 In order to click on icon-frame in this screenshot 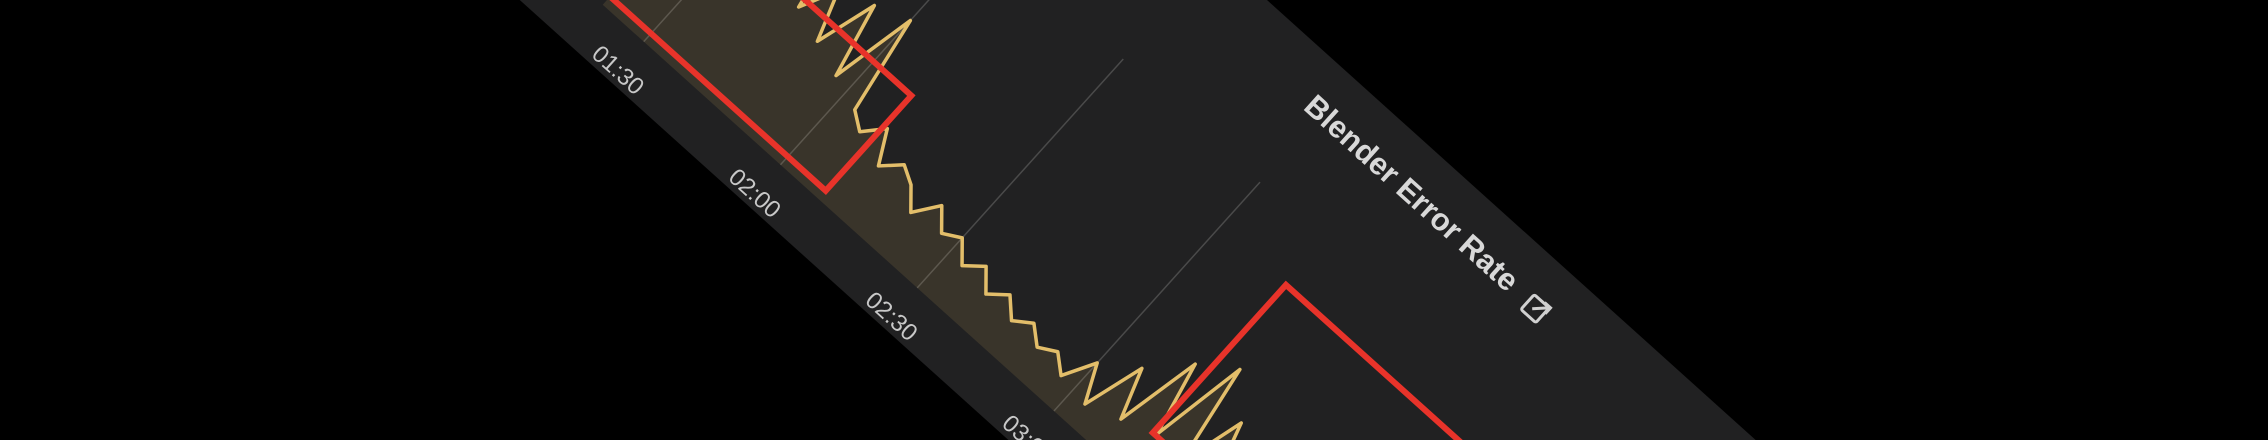, I will do `click(1535, 308)`.